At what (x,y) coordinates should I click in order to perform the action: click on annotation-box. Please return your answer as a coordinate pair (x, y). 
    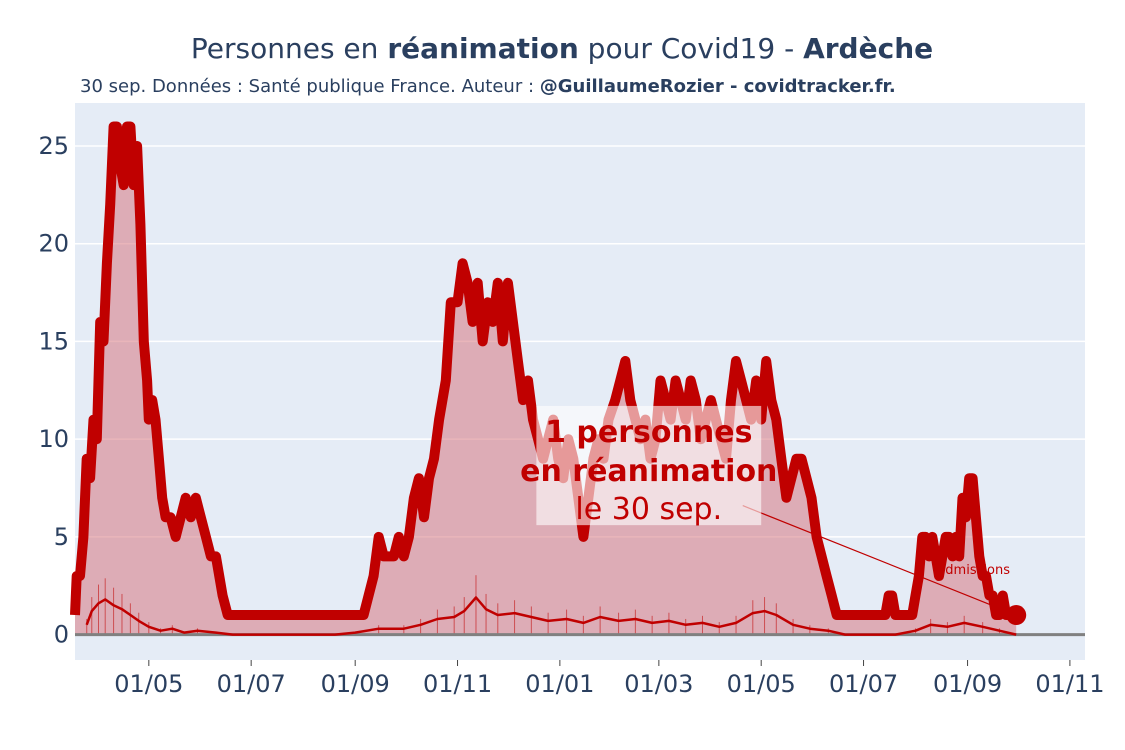
    Looking at the image, I should click on (649, 465).